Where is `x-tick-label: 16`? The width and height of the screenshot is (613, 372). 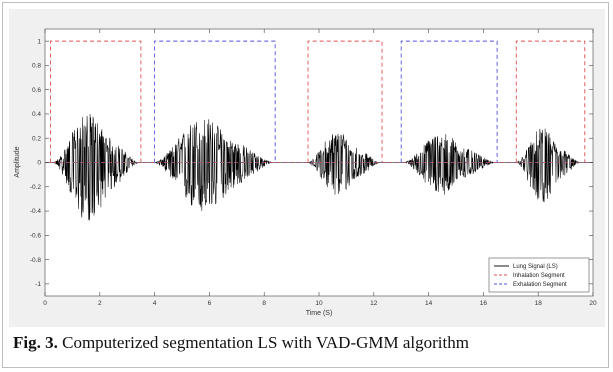
x-tick-label: 16 is located at coordinates (484, 303).